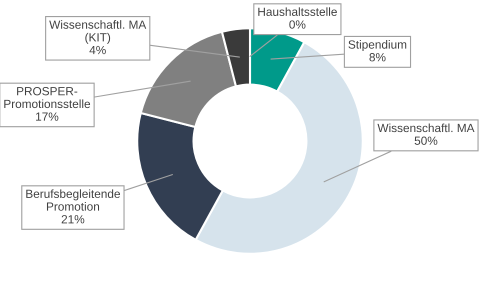 The image size is (500, 282). Describe the element at coordinates (426, 140) in the screenshot. I see `data-label: 50%` at that location.